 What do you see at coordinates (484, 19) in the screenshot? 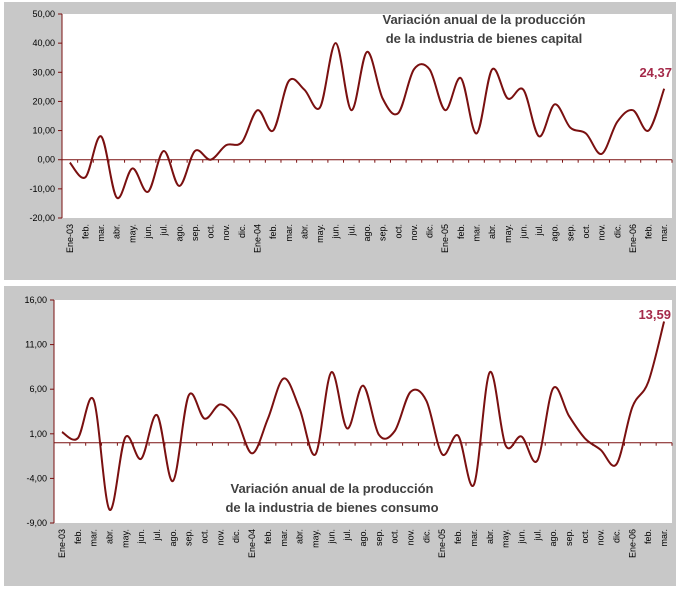
I see `chart-title-line: Variación anual de la producción` at bounding box center [484, 19].